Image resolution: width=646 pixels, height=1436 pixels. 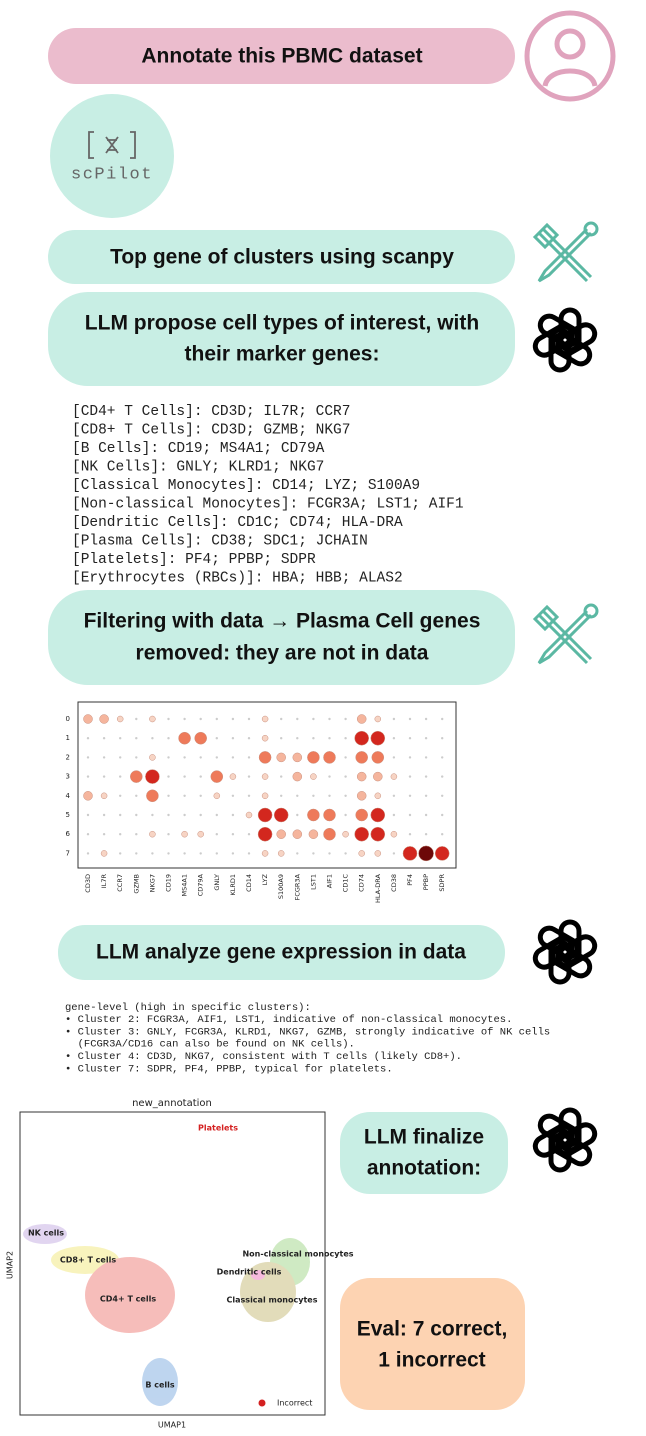 I want to click on gene-label: CD19, so click(x=169, y=883).